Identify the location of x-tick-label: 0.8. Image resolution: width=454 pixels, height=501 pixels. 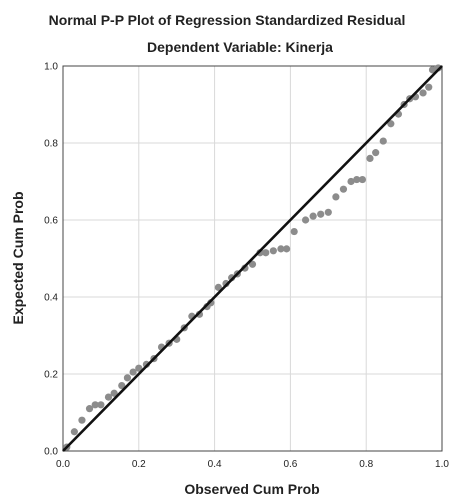
(366, 464).